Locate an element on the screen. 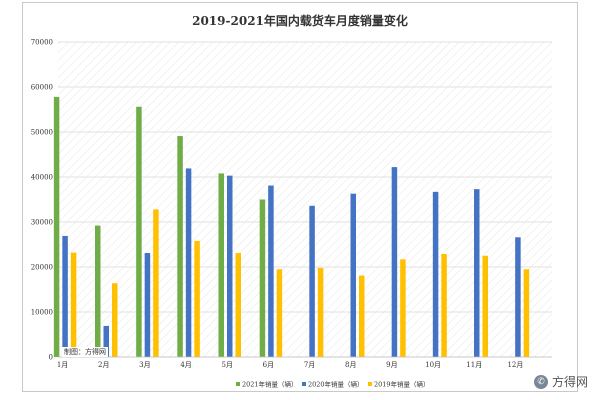 The image size is (600, 400). x-tick-label: 2月 is located at coordinates (103, 365).